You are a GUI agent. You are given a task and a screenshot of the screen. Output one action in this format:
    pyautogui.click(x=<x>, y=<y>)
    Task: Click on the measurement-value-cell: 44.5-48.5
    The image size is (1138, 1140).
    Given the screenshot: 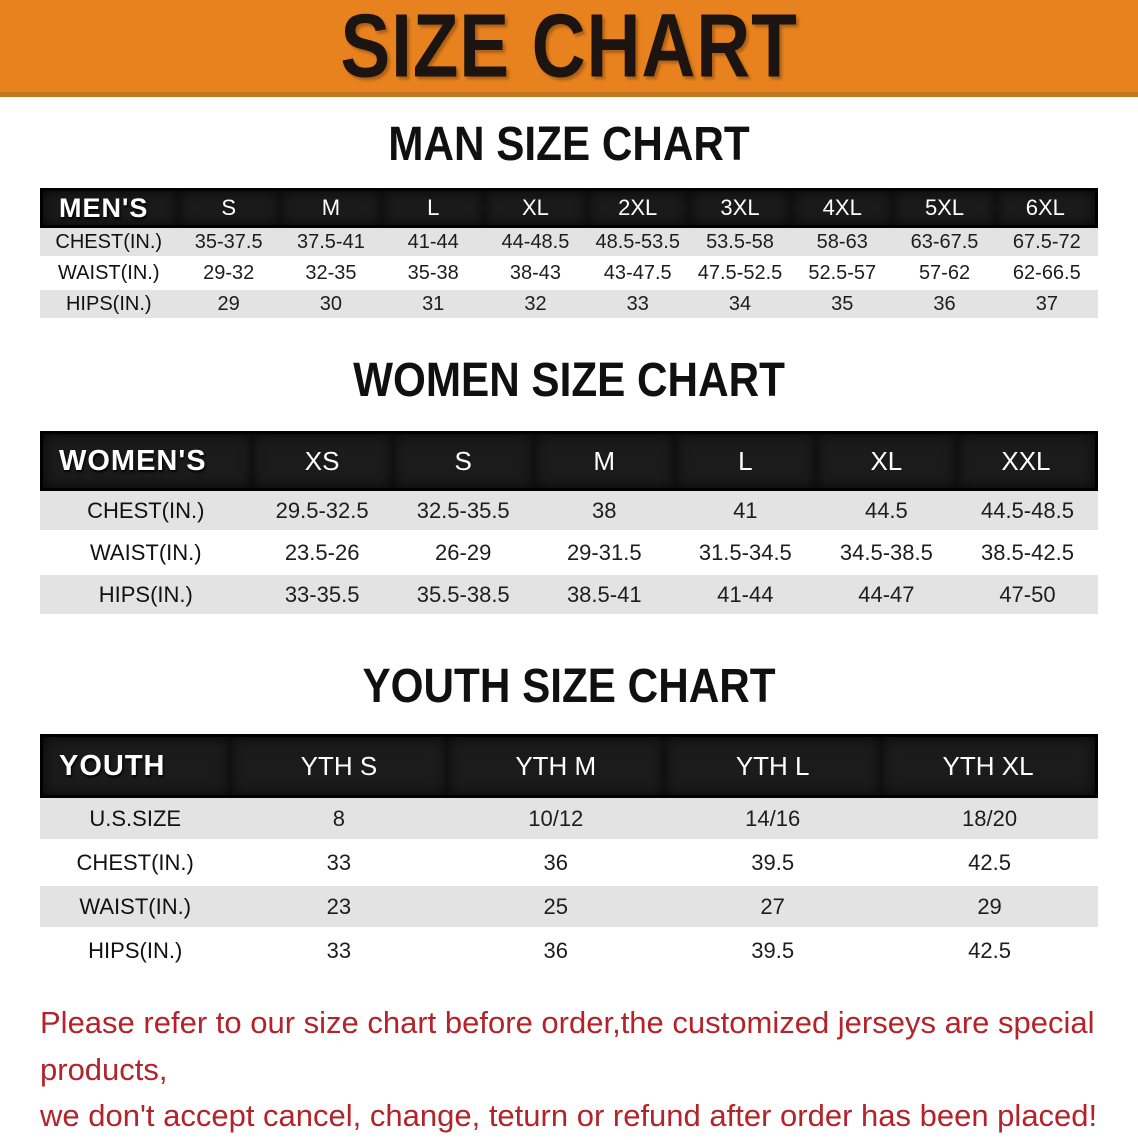 What is the action you would take?
    pyautogui.click(x=1027, y=512)
    